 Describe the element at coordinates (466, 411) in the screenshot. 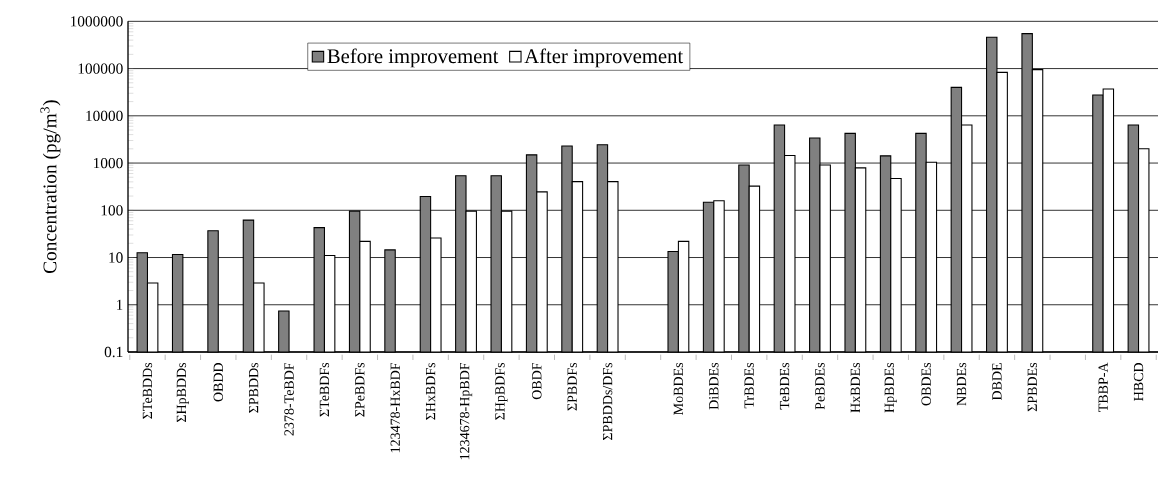

I see `x-tick-label: 1234678-HpBDF` at that location.